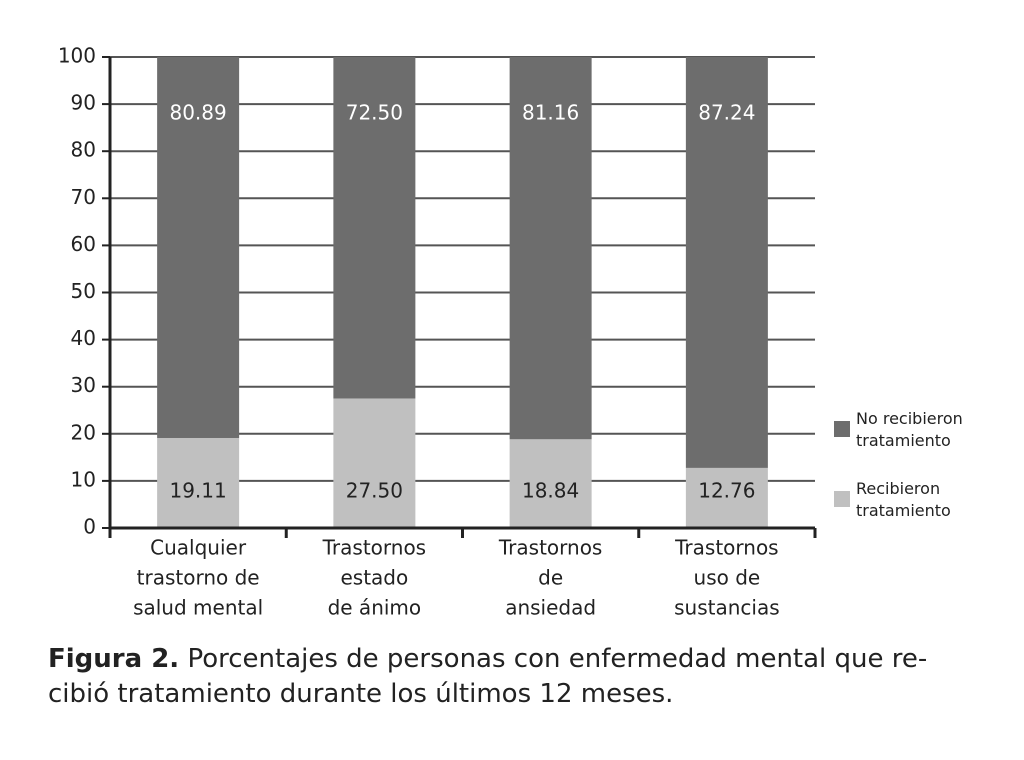 Image resolution: width=1024 pixels, height=760 pixels. Describe the element at coordinates (374, 578) in the screenshot. I see `x-tick-label: estado` at that location.